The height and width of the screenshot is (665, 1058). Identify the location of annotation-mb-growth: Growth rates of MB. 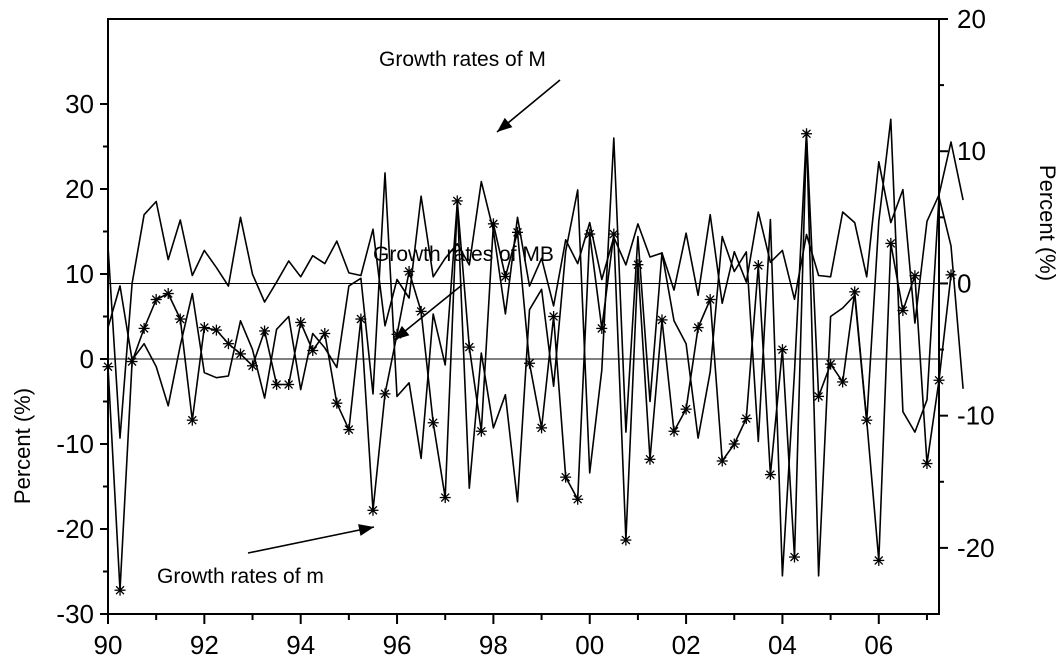
(463, 254).